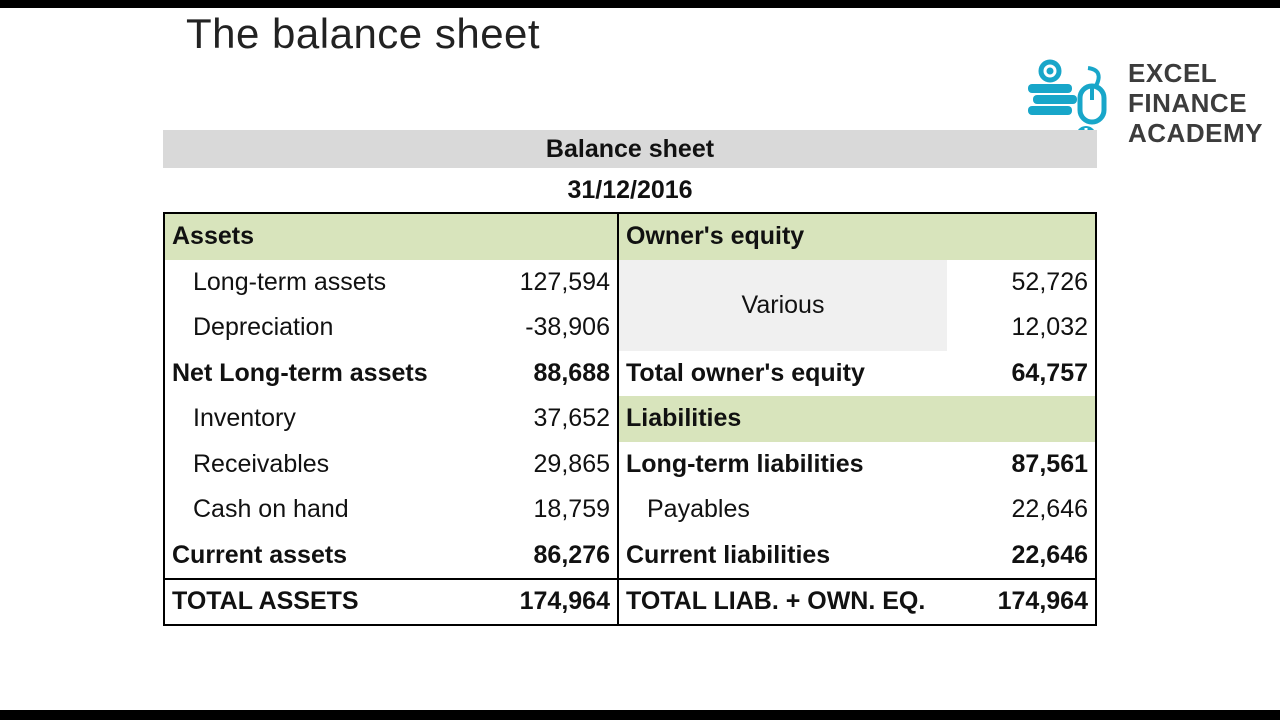  Describe the element at coordinates (783, 601) in the screenshot. I see `total-liabilities-equity-label: TOTAL LIAB. + OWN. EQ.` at that location.